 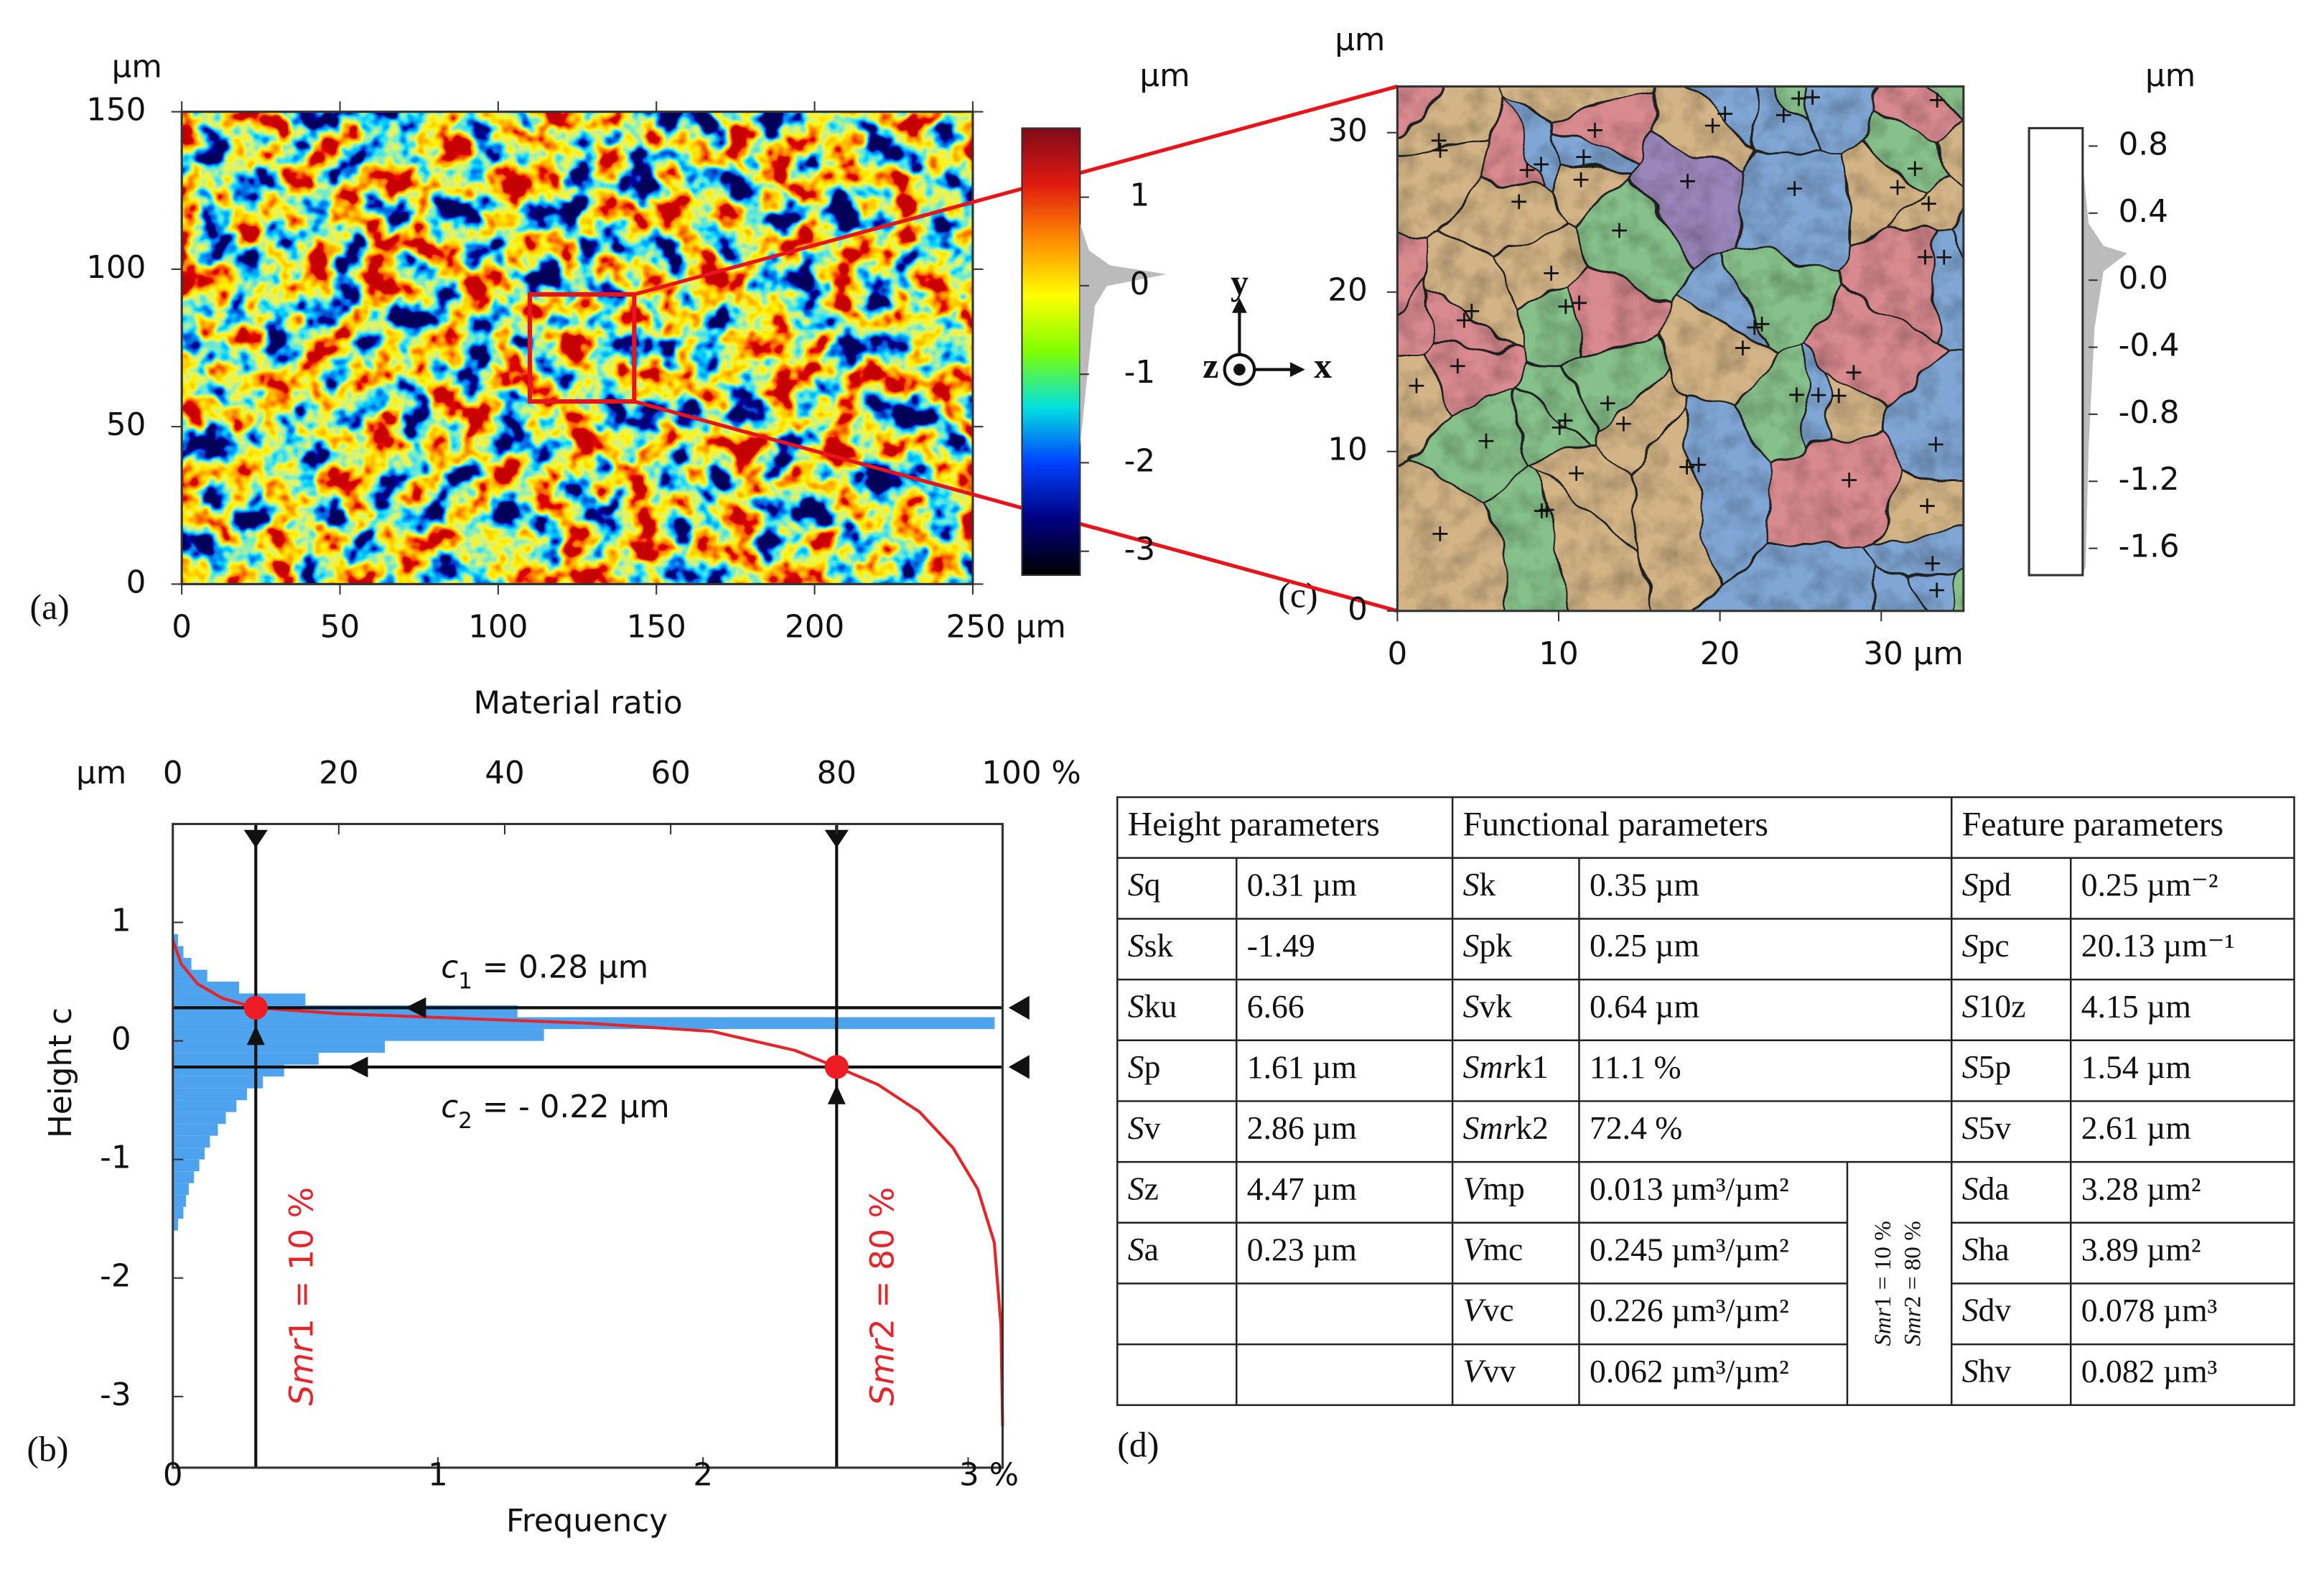 What do you see at coordinates (2149, 885) in the screenshot?
I see `parameter-value: 0.25 µm⁻²` at bounding box center [2149, 885].